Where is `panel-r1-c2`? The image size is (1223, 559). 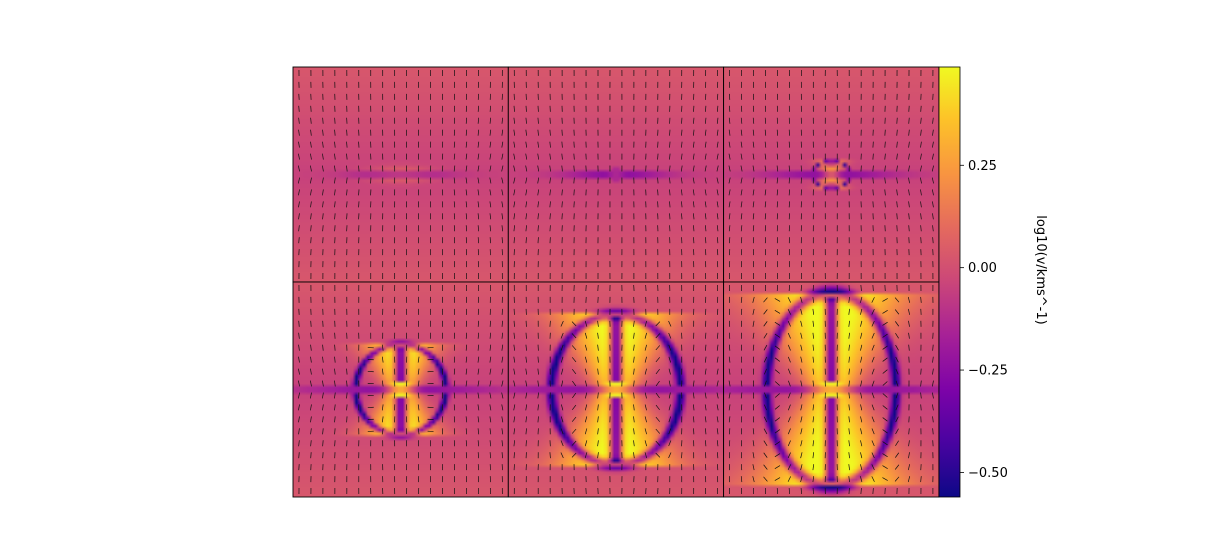 panel-r1-c2 is located at coordinates (831, 389).